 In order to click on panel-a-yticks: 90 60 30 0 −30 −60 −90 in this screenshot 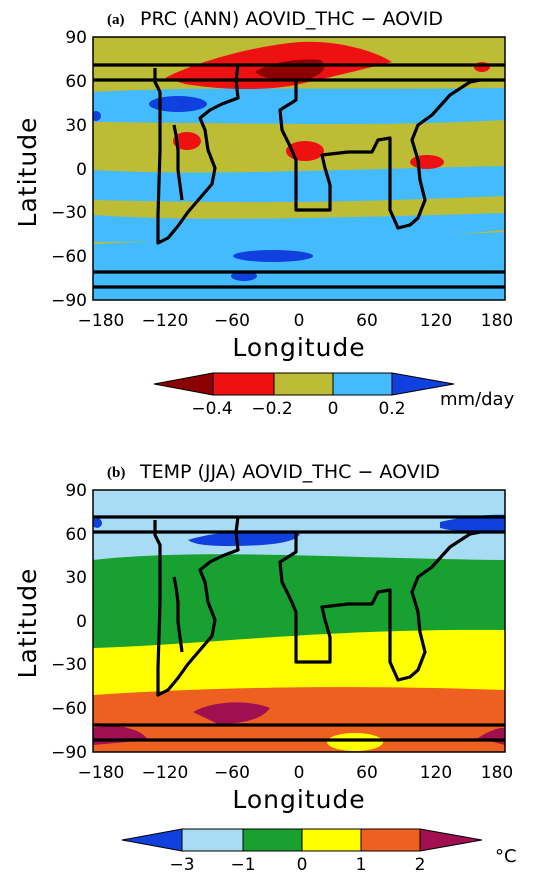, I will do `click(69, 169)`.